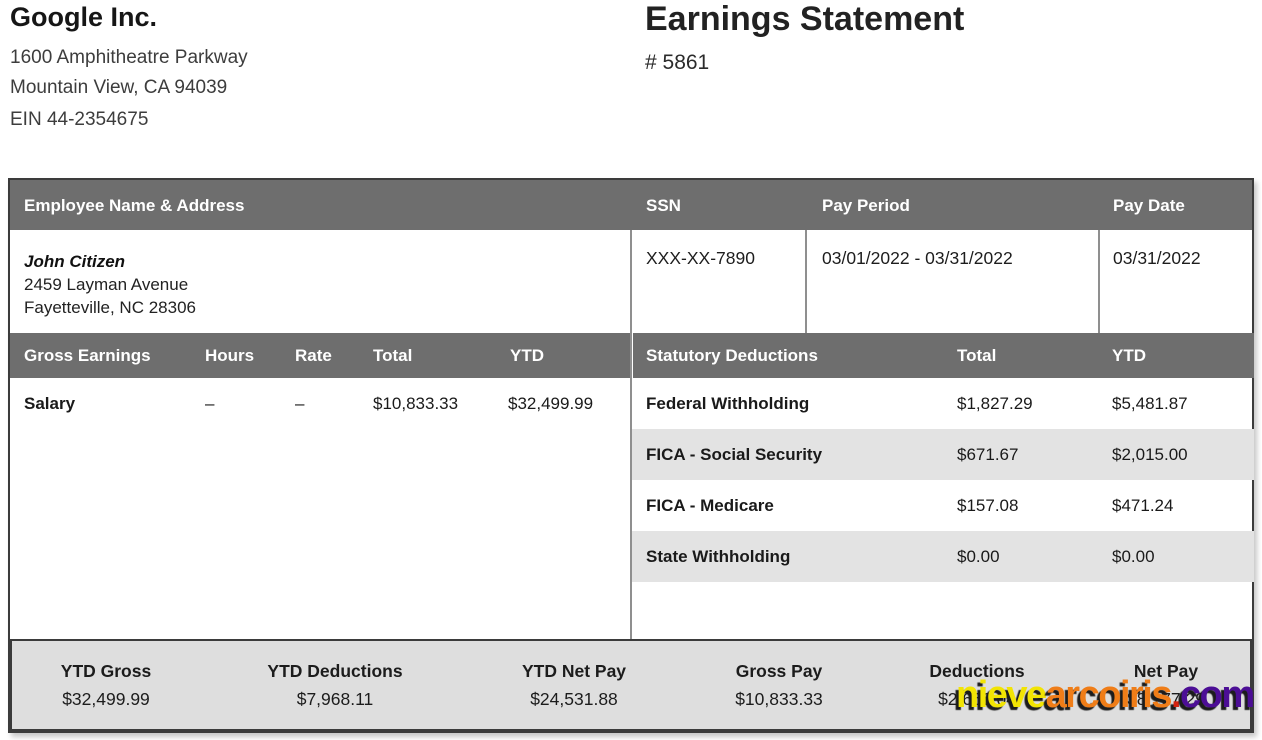 The image size is (1262, 740). Describe the element at coordinates (335, 671) in the screenshot. I see `summary-label: YTD Deductions` at that location.